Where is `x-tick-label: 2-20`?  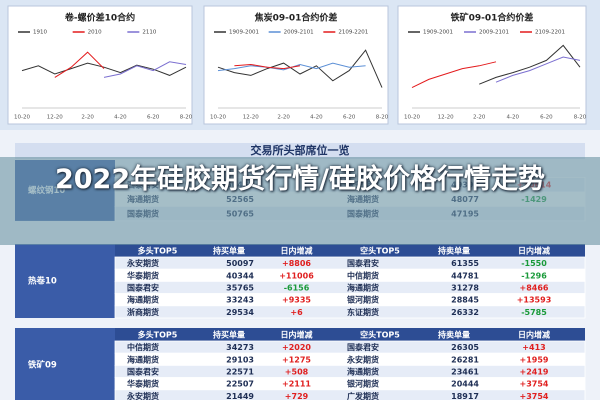 x-tick-label: 2-20 is located at coordinates (283, 118).